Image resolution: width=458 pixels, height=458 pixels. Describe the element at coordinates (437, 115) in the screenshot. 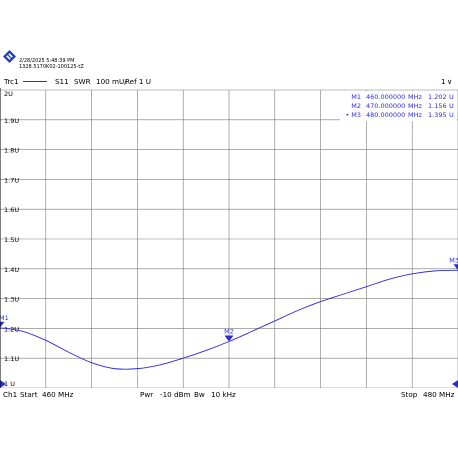

I see `marker-row-value: 1.395` at that location.